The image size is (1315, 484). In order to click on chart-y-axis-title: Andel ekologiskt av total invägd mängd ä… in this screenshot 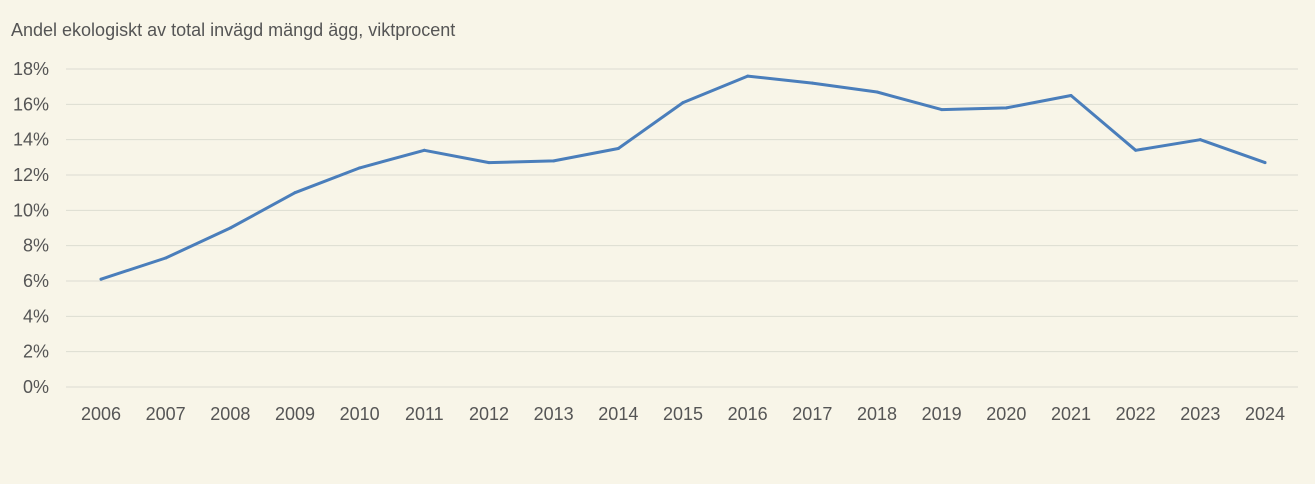, I will do `click(233, 30)`.